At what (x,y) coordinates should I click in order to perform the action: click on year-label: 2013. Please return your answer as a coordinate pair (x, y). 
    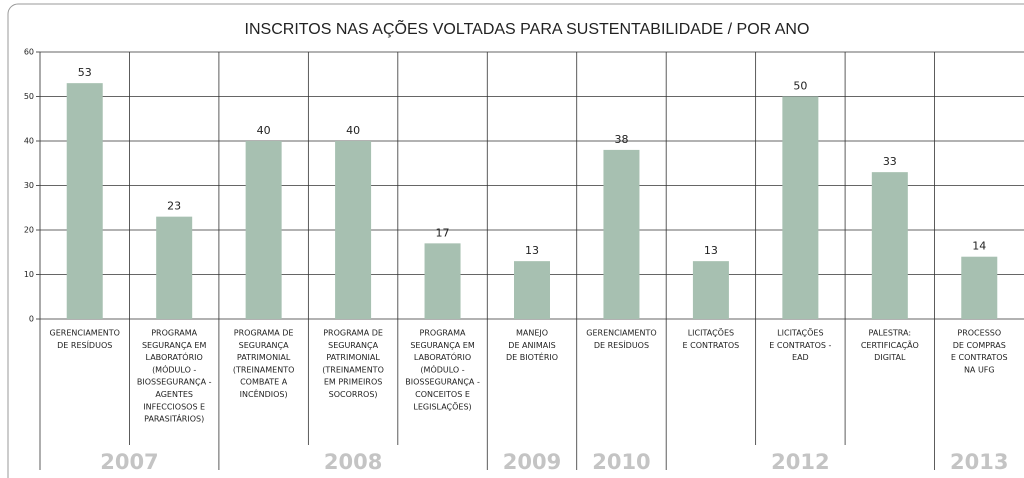
    Looking at the image, I should click on (979, 462).